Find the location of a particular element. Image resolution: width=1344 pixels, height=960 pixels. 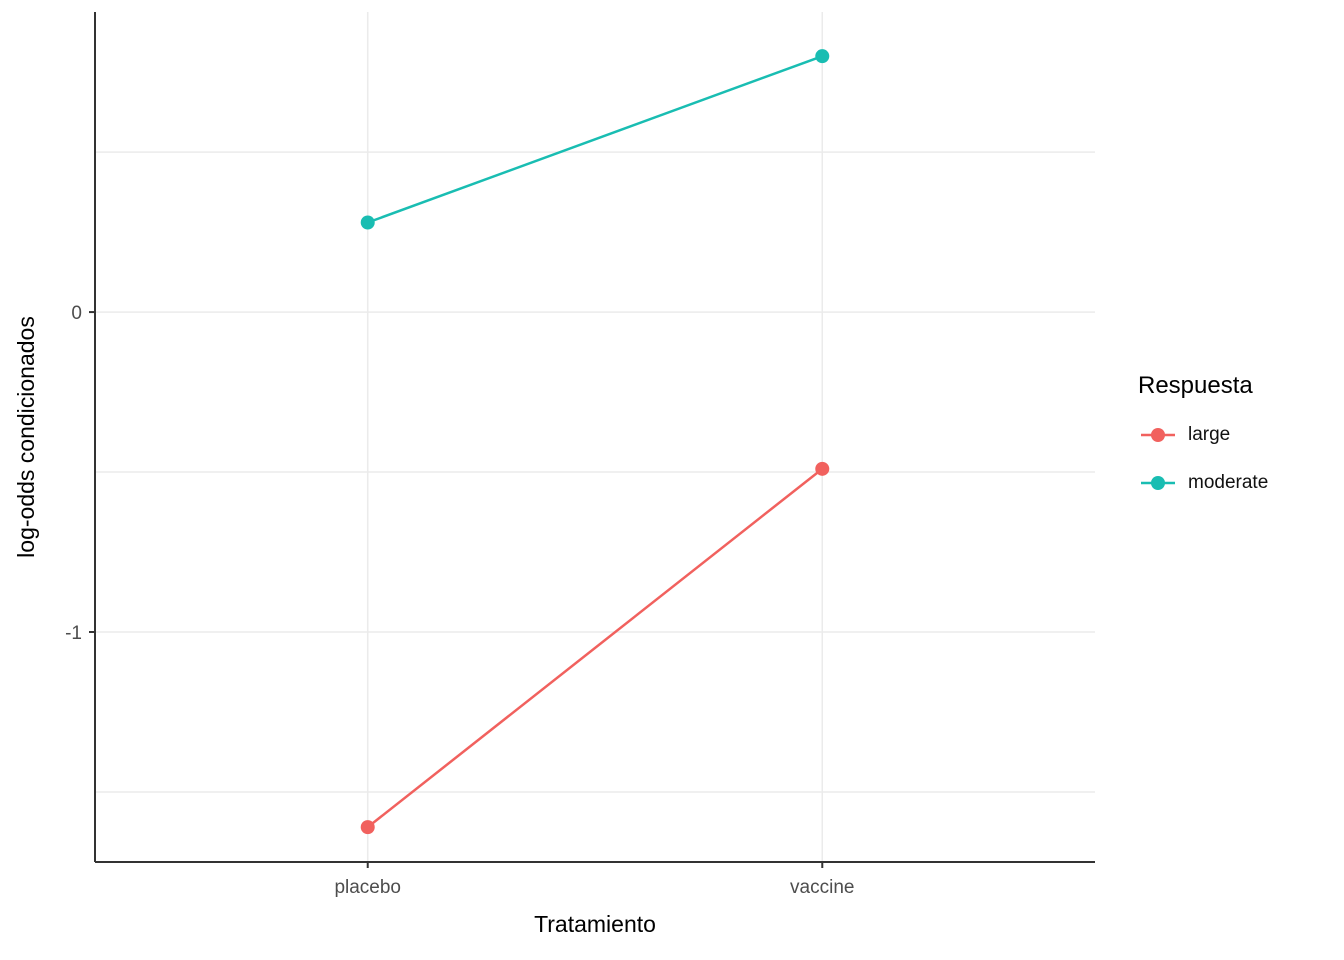

point-moderate-placebo is located at coordinates (367, 222).